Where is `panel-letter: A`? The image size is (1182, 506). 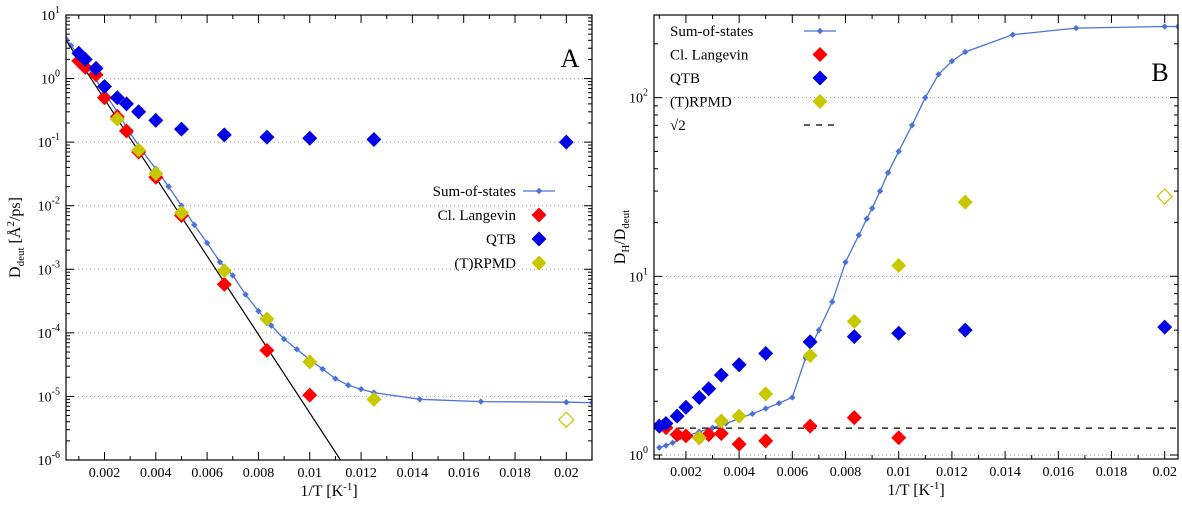
panel-letter: A is located at coordinates (570, 58).